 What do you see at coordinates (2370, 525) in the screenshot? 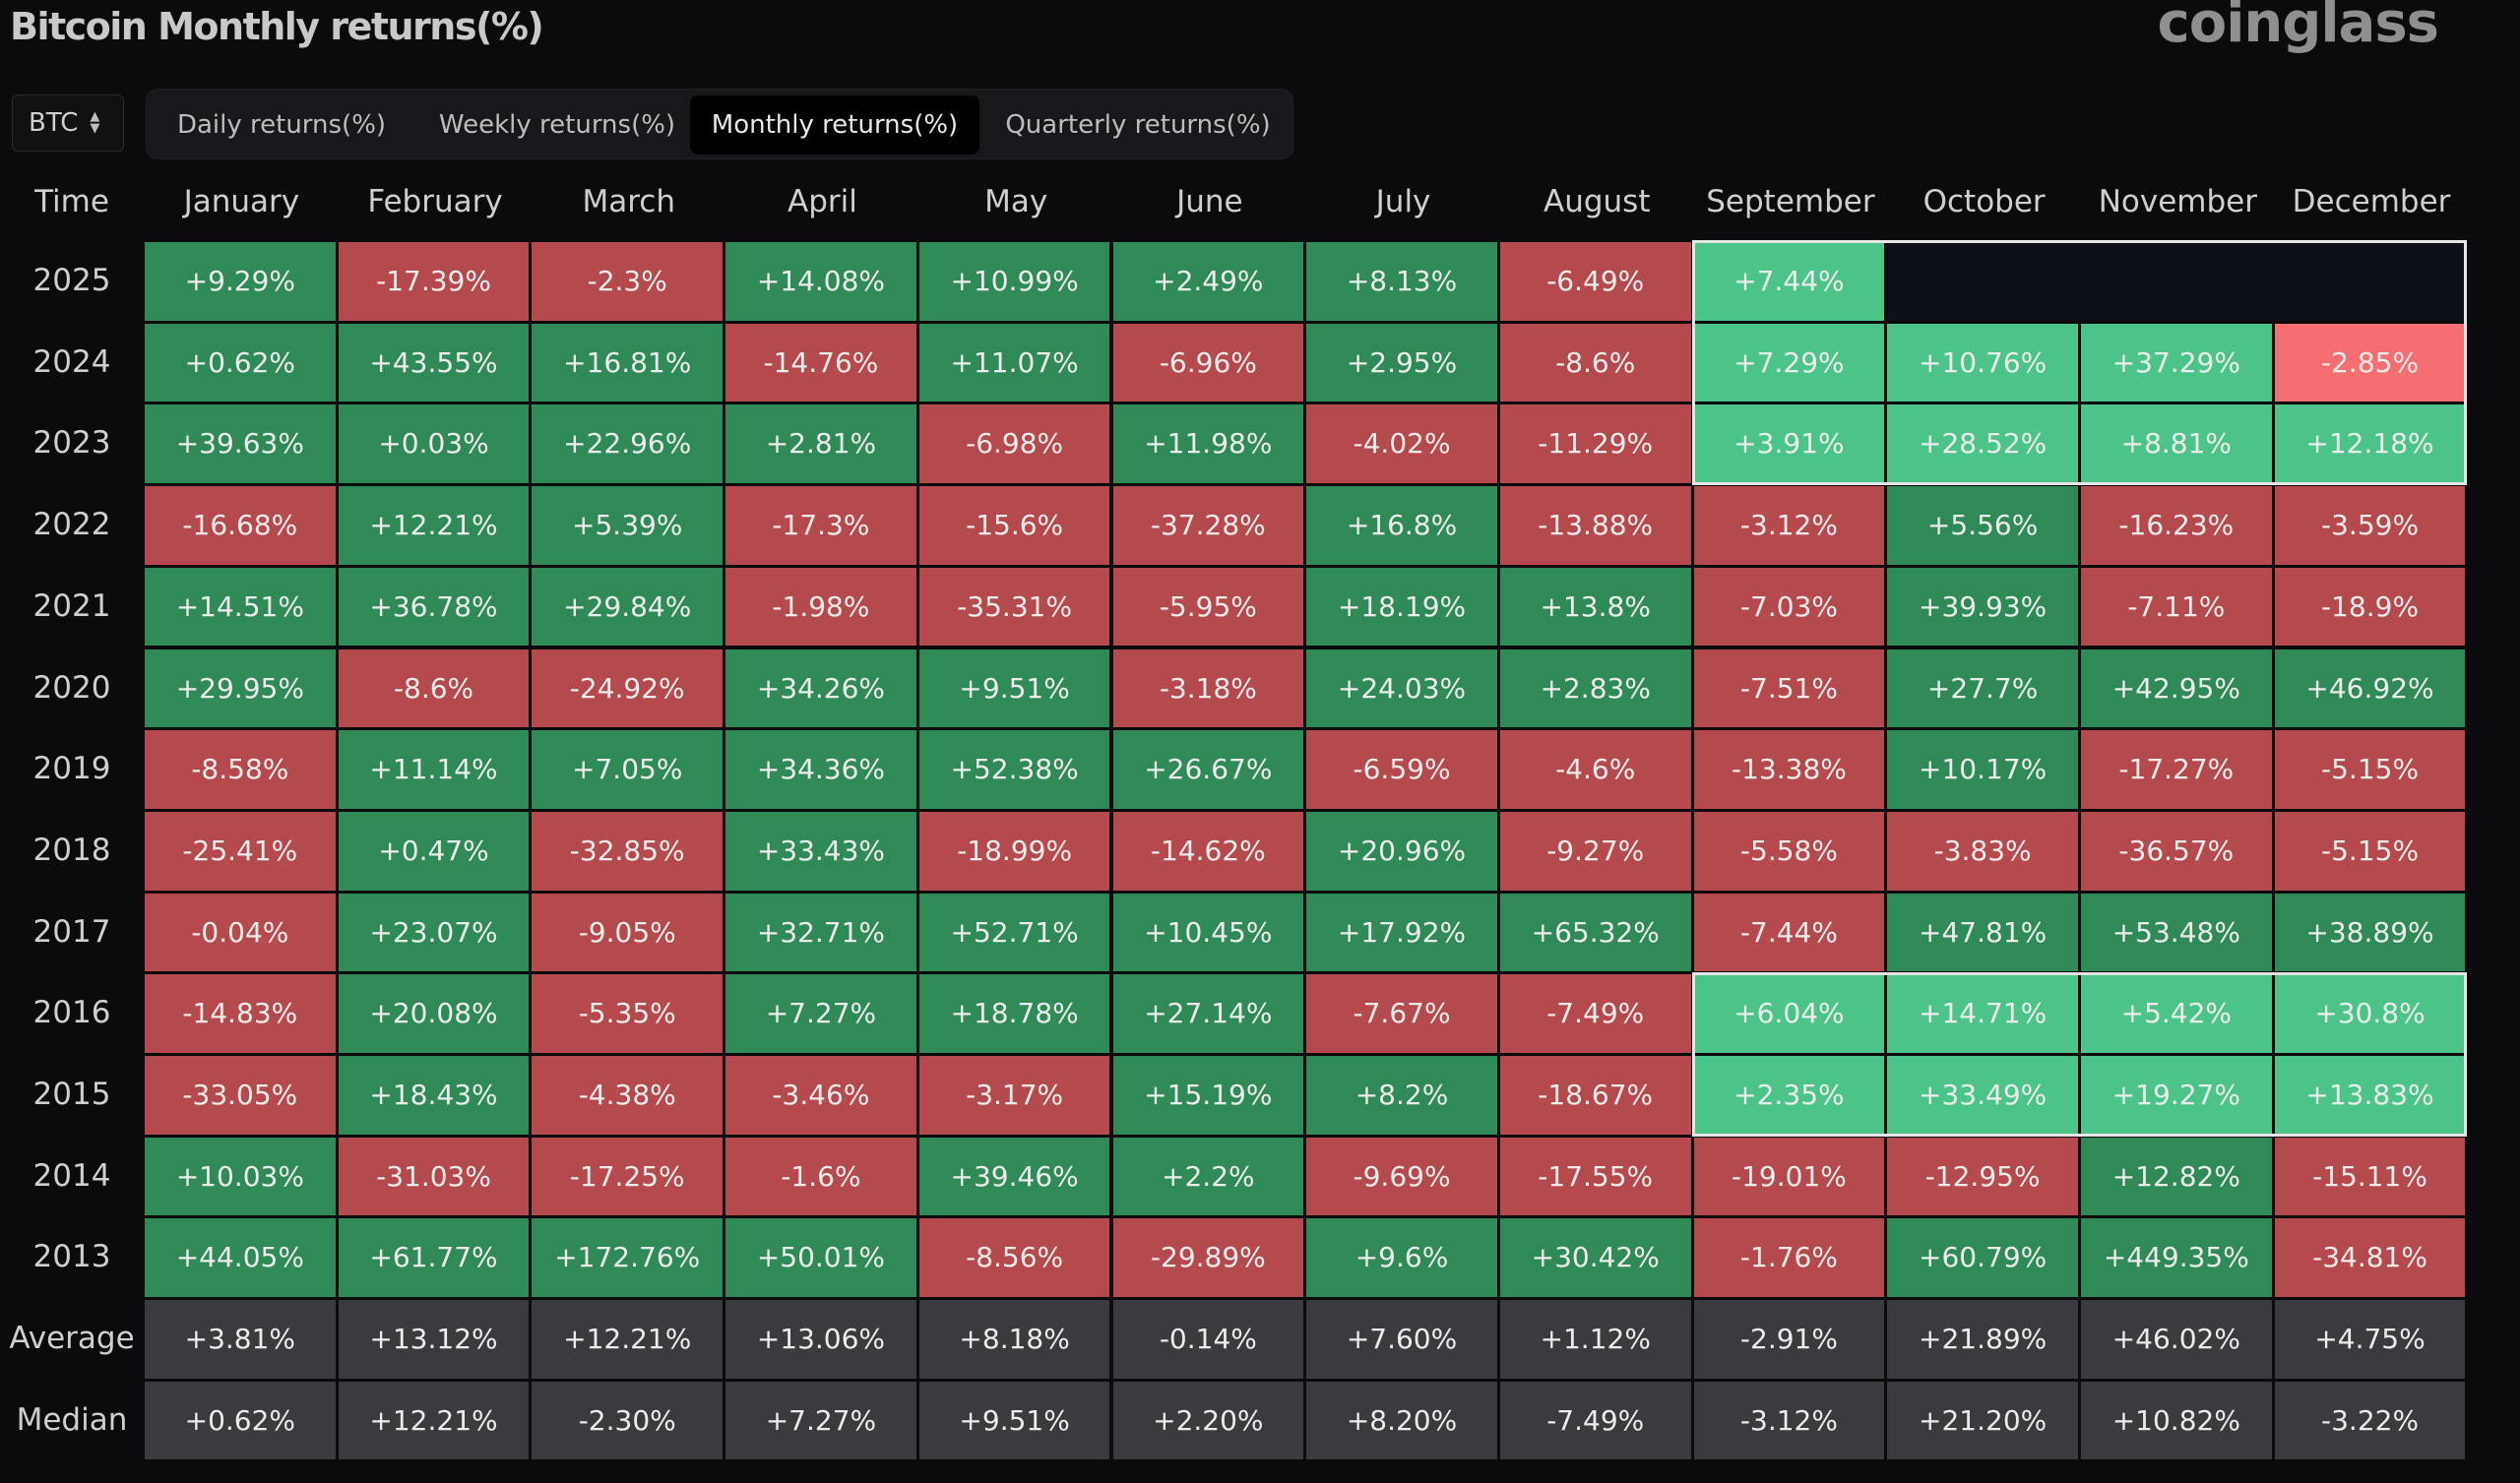
I see `heatmap-cell-2022-december: -3.59%` at bounding box center [2370, 525].